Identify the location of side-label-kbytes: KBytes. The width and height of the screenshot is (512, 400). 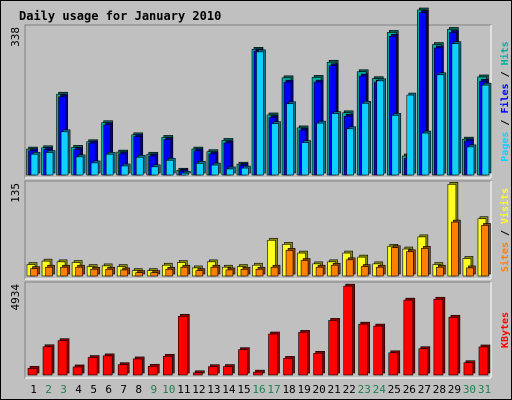
(505, 330).